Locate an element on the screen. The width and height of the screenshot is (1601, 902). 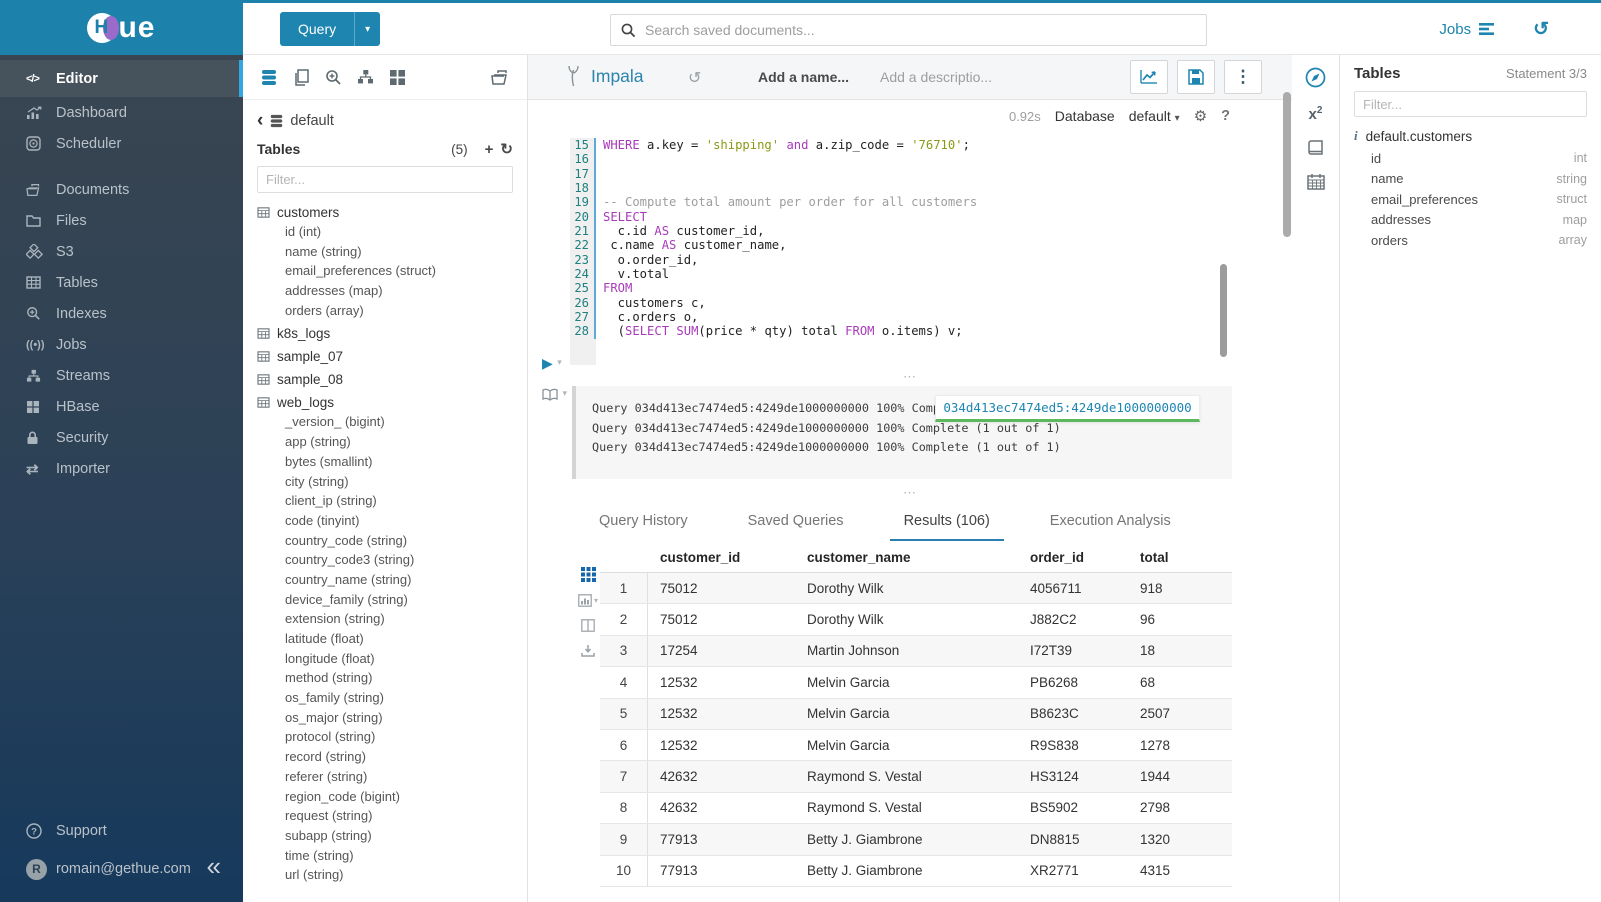
assist-column: os_family (string) is located at coordinates (334, 698).